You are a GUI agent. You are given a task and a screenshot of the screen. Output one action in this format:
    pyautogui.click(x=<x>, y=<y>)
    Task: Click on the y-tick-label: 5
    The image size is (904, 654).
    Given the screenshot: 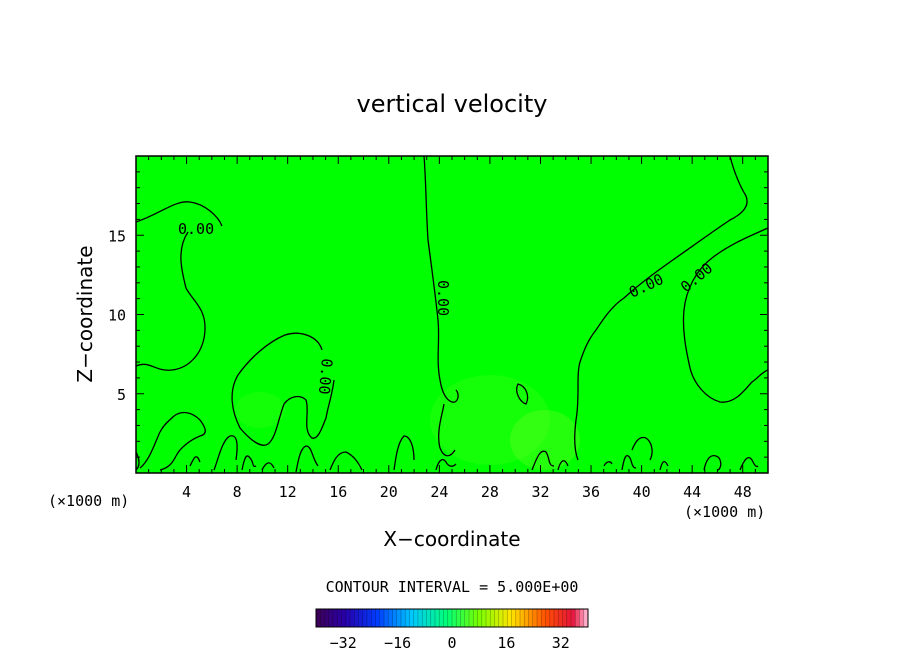 What is the action you would take?
    pyautogui.click(x=121, y=395)
    